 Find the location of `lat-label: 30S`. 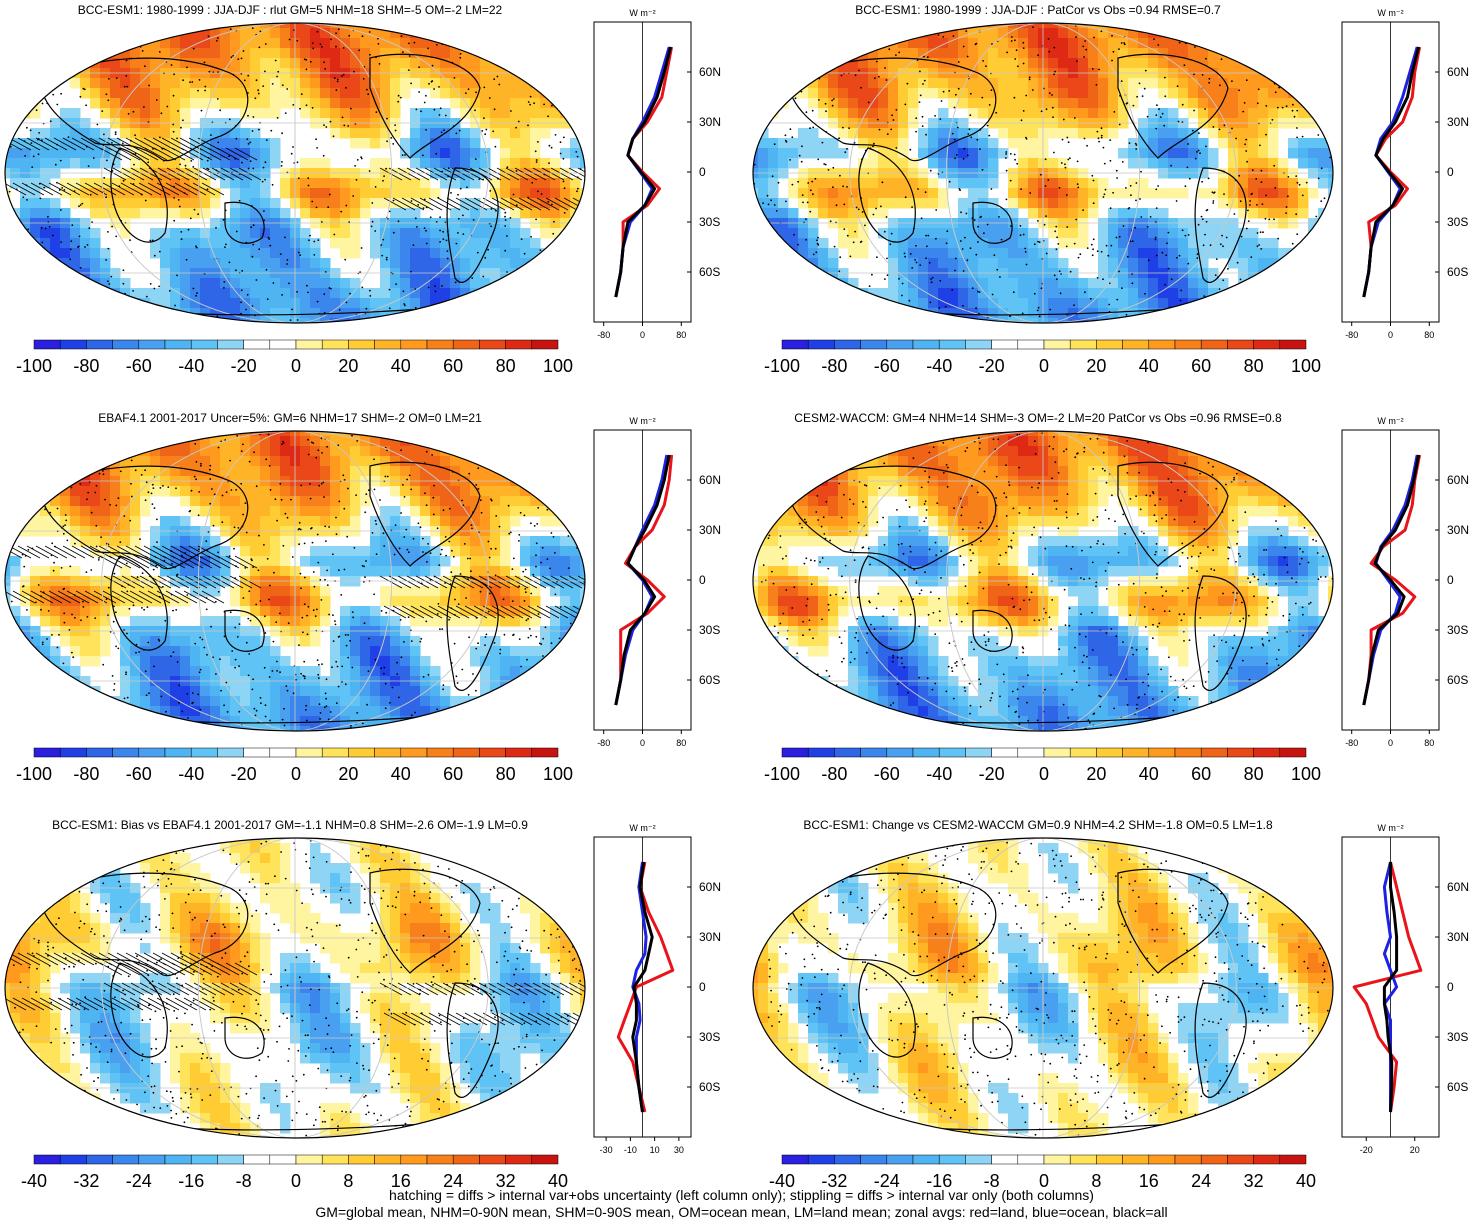

lat-label: 30S is located at coordinates (709, 630).